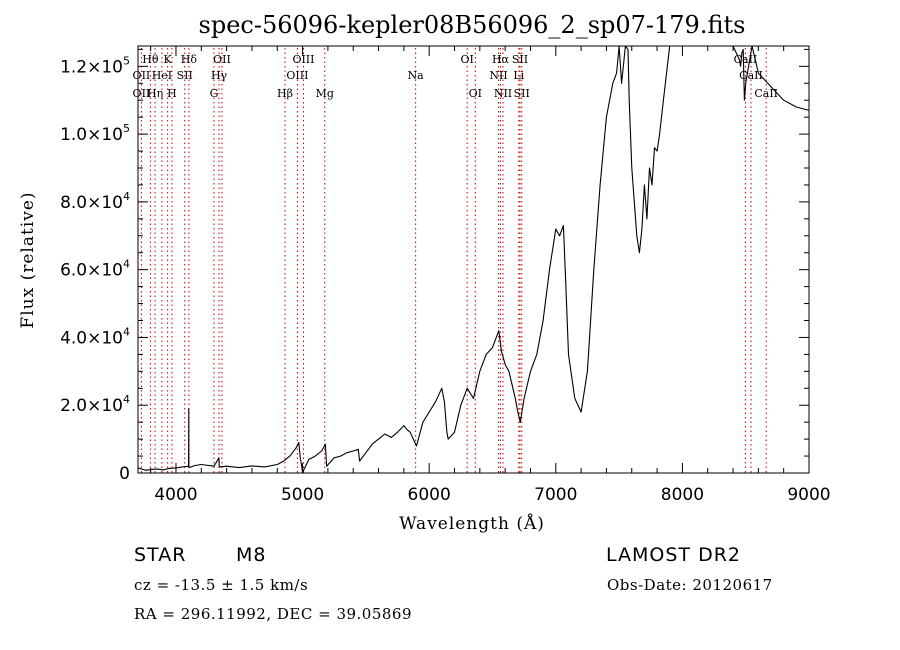 The image size is (900, 650). I want to click on line-label-5: OI, so click(466, 59).